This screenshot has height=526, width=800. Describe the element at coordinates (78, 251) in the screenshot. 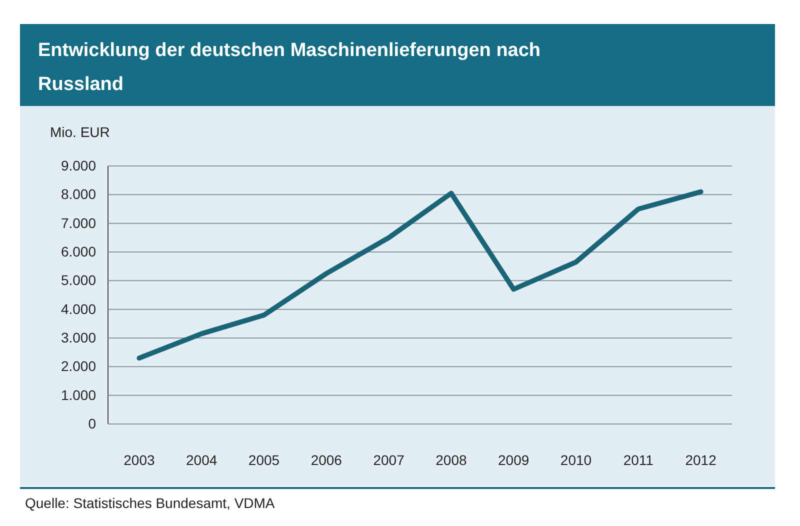

I see `y-tick-label: 6.000` at that location.